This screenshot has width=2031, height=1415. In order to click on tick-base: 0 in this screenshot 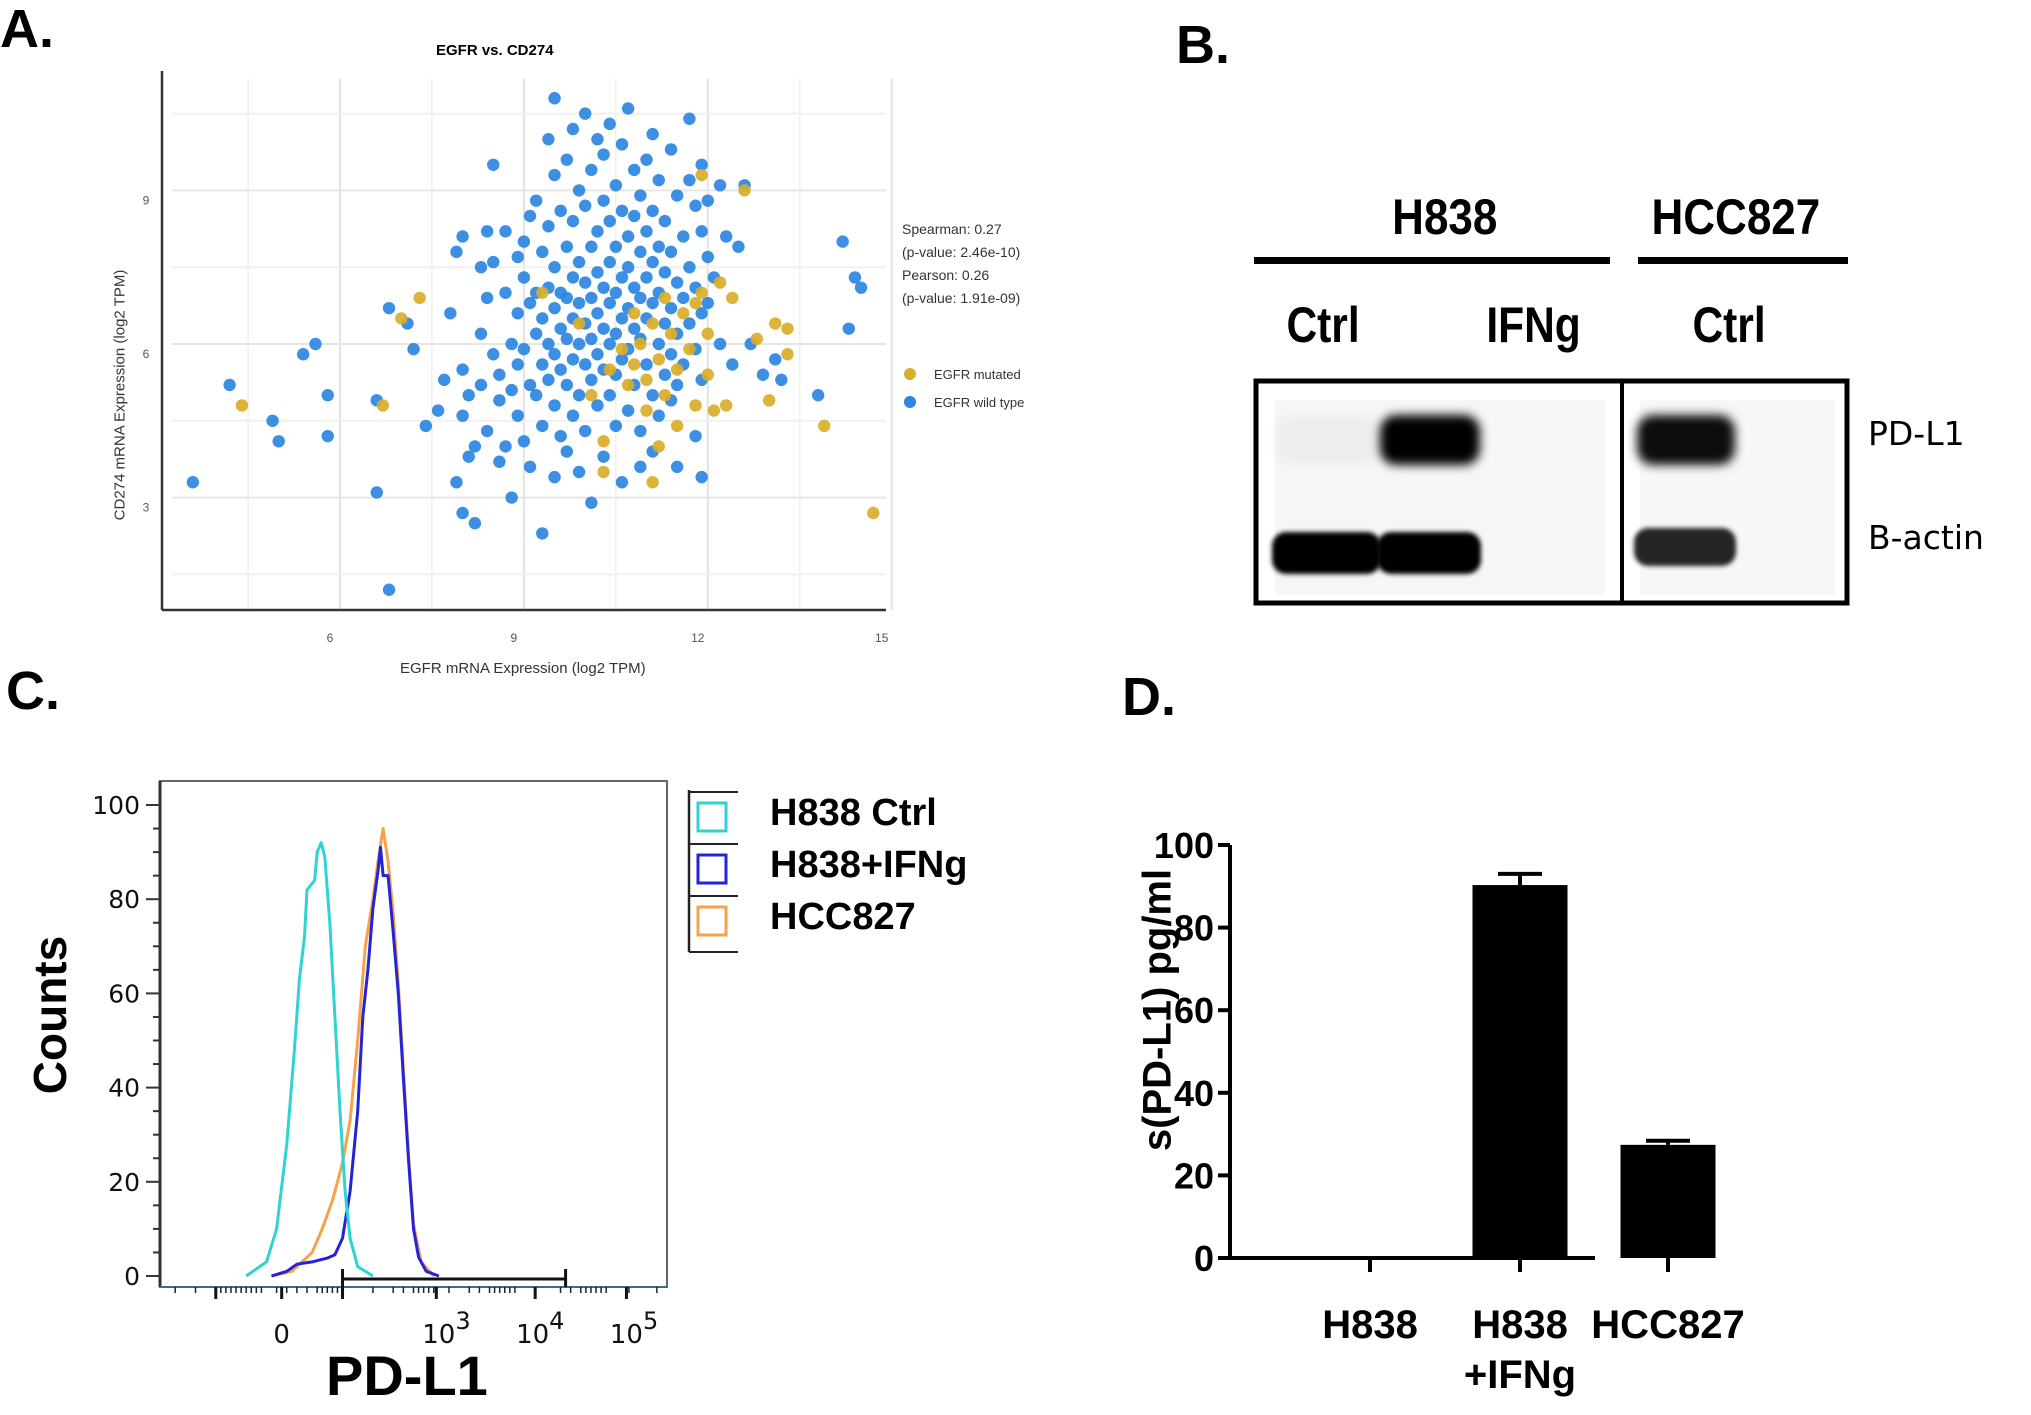, I will do `click(281, 1335)`.